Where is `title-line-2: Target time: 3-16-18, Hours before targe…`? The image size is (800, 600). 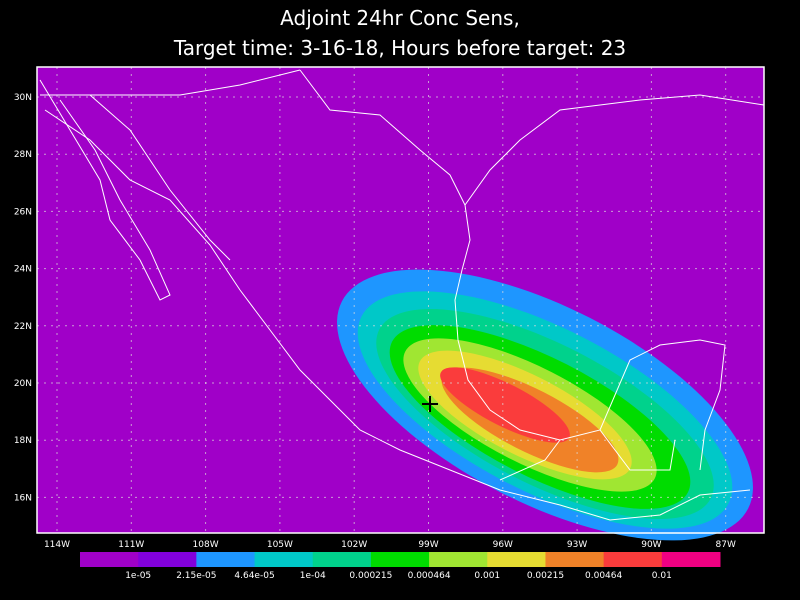
title-line-2: Target time: 3-16-18, Hours before targe… is located at coordinates (399, 48).